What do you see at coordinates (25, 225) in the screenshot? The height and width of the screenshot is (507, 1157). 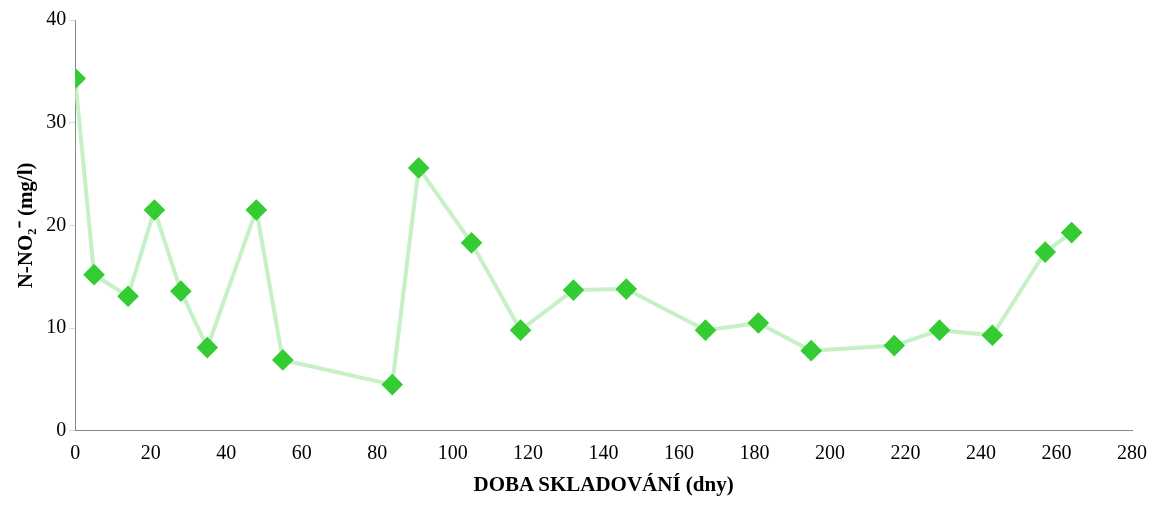 I see `y-axis-title: N-NO₂⁻ (mg/l)` at bounding box center [25, 225].